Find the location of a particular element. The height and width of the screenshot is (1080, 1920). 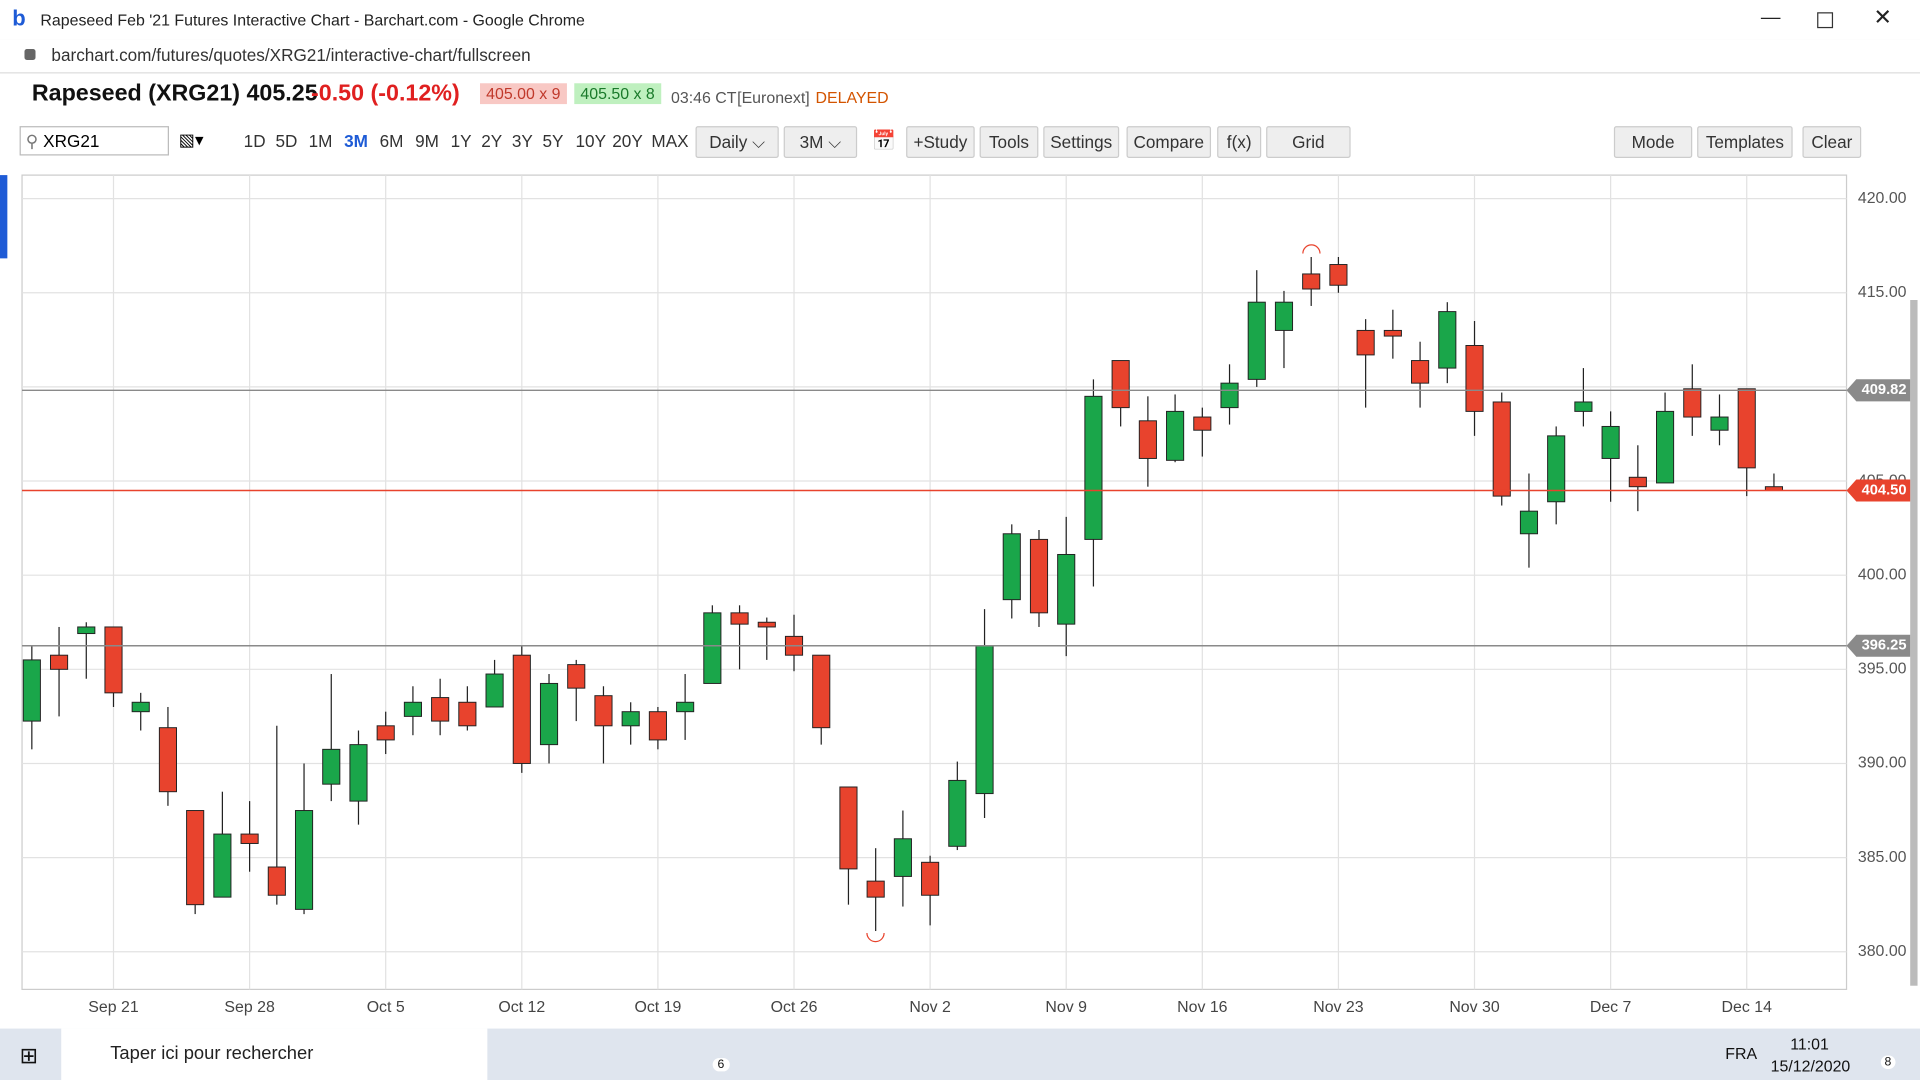

period: 5Y is located at coordinates (553, 141).